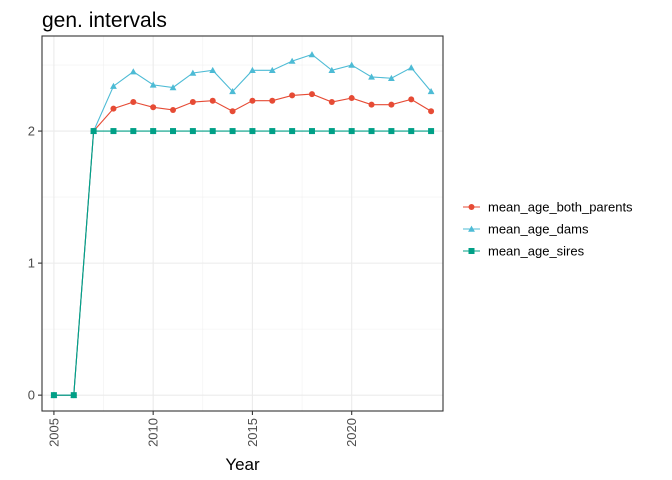 This screenshot has height=480, width=672. I want to click on chart-title: gen. intervals, so click(104, 20).